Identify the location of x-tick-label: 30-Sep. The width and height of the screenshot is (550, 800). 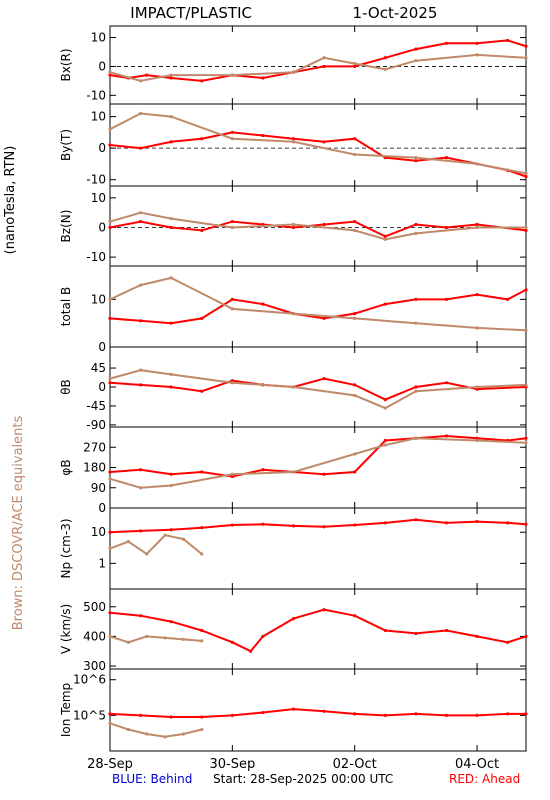
(232, 764).